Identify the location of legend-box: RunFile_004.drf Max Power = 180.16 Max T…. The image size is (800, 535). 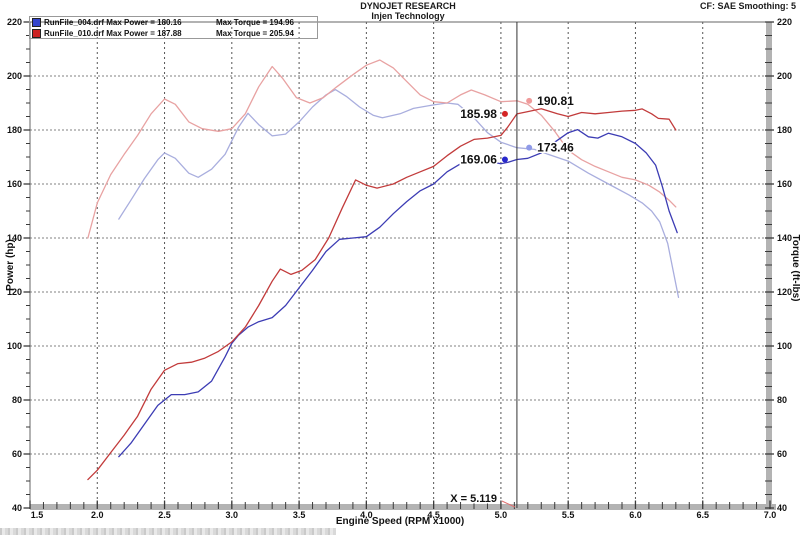
(173, 27).